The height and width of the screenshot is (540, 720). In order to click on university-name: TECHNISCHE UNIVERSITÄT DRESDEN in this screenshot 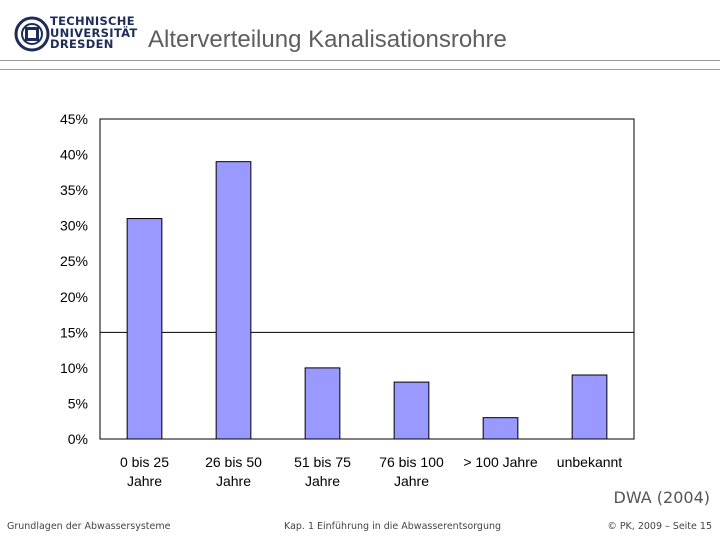, I will do `click(94, 32)`.